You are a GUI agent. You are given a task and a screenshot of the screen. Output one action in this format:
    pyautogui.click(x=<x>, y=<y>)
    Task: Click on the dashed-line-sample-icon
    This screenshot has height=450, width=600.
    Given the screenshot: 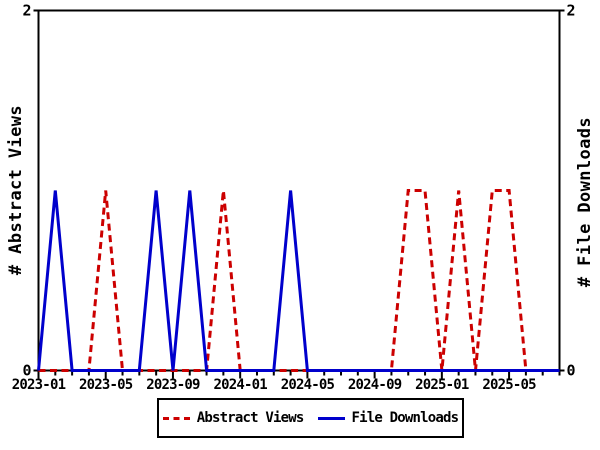 What is the action you would take?
    pyautogui.click(x=176, y=418)
    